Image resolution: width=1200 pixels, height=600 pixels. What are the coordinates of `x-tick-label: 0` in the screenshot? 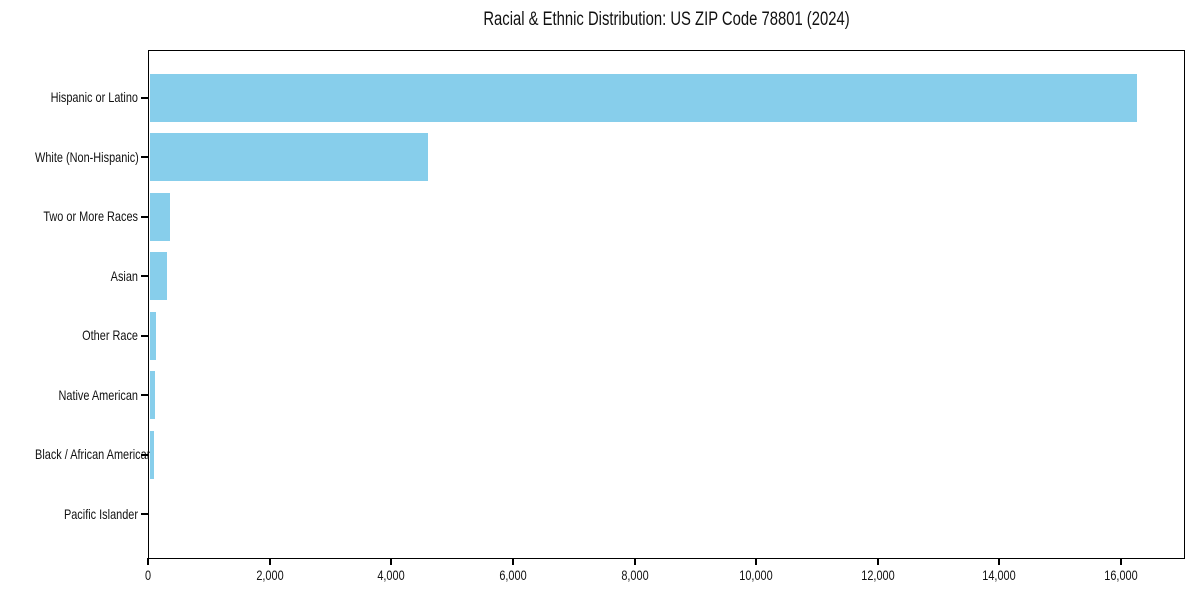 It's located at (148, 575).